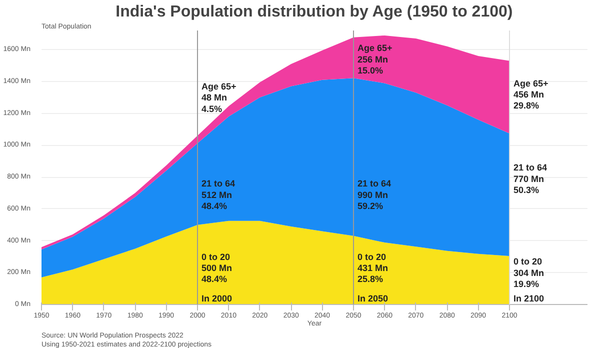 The width and height of the screenshot is (602, 348). Describe the element at coordinates (527, 105) in the screenshot. I see `annotation: 29.8%` at that location.